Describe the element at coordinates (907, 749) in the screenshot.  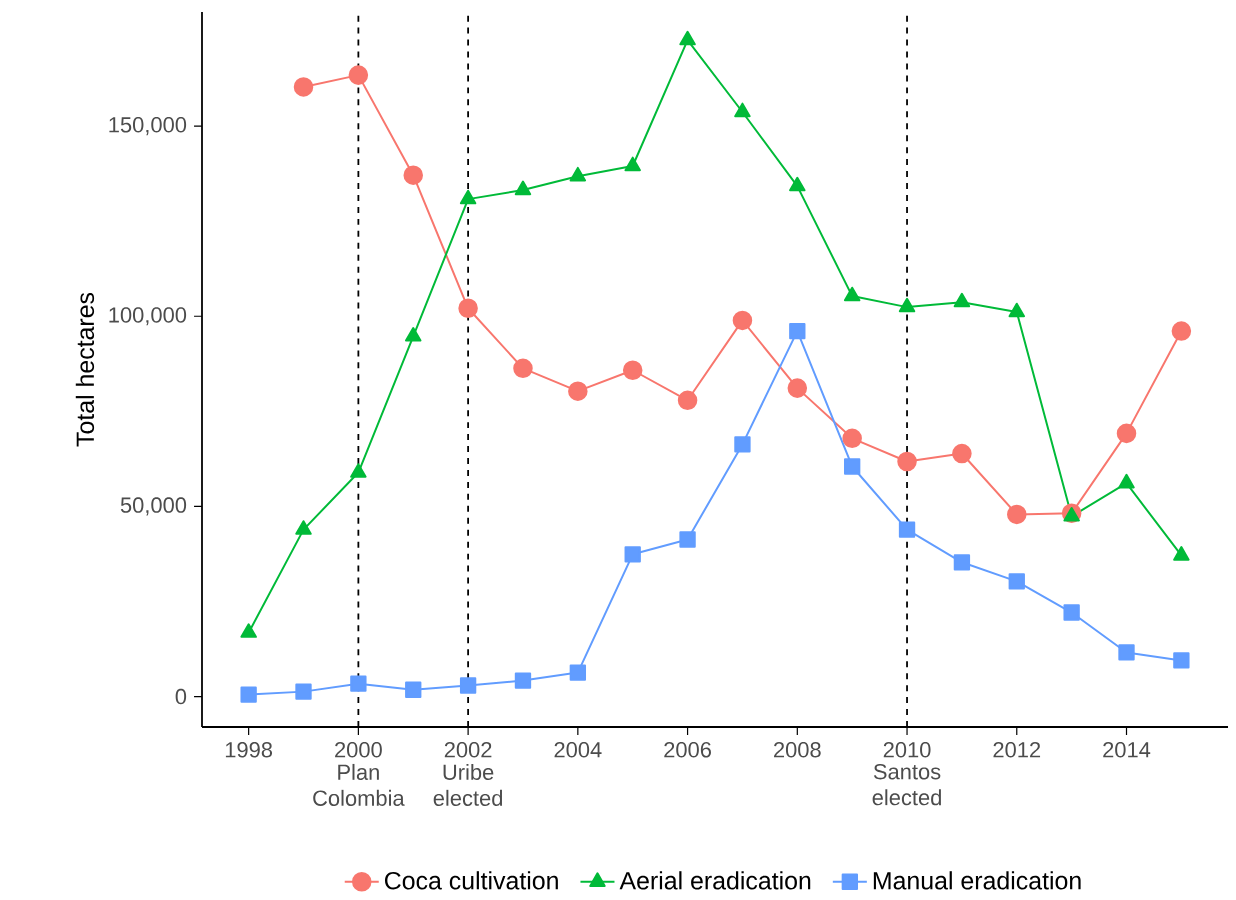
I see `x-tick-label: 2010` at that location.